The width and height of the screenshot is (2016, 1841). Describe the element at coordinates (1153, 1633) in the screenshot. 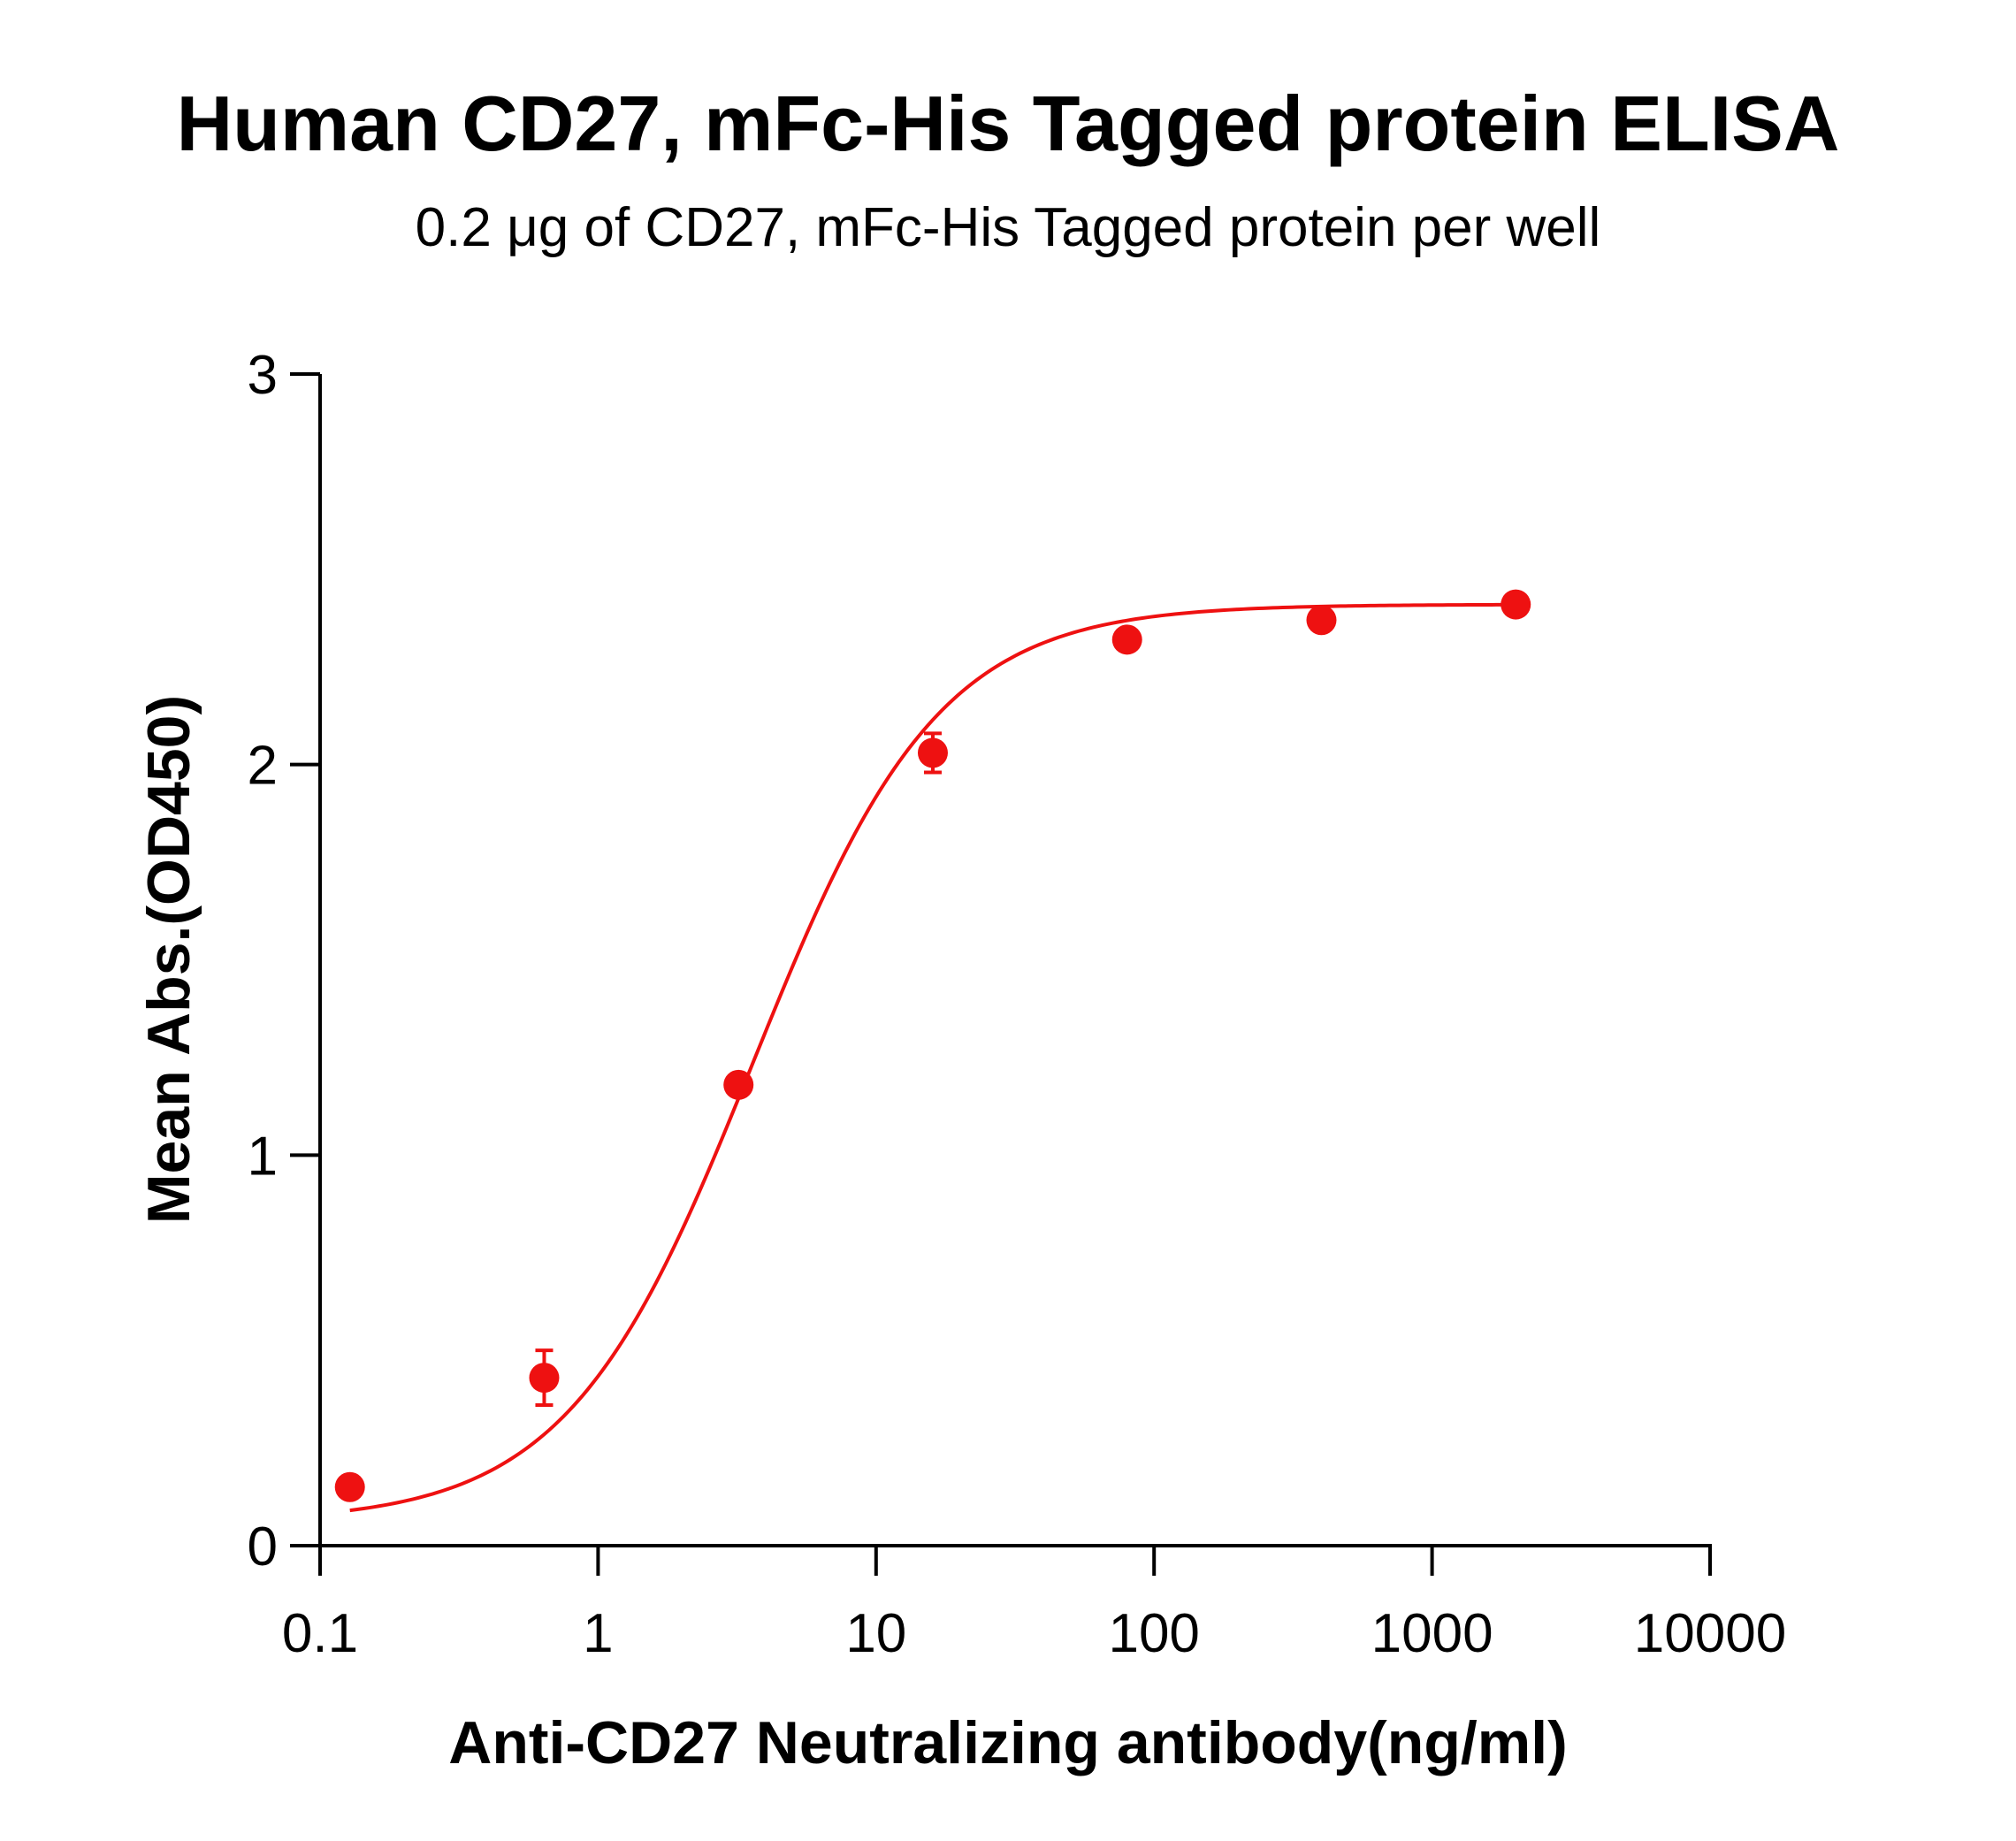

I see `x-tick-label: 100` at that location.